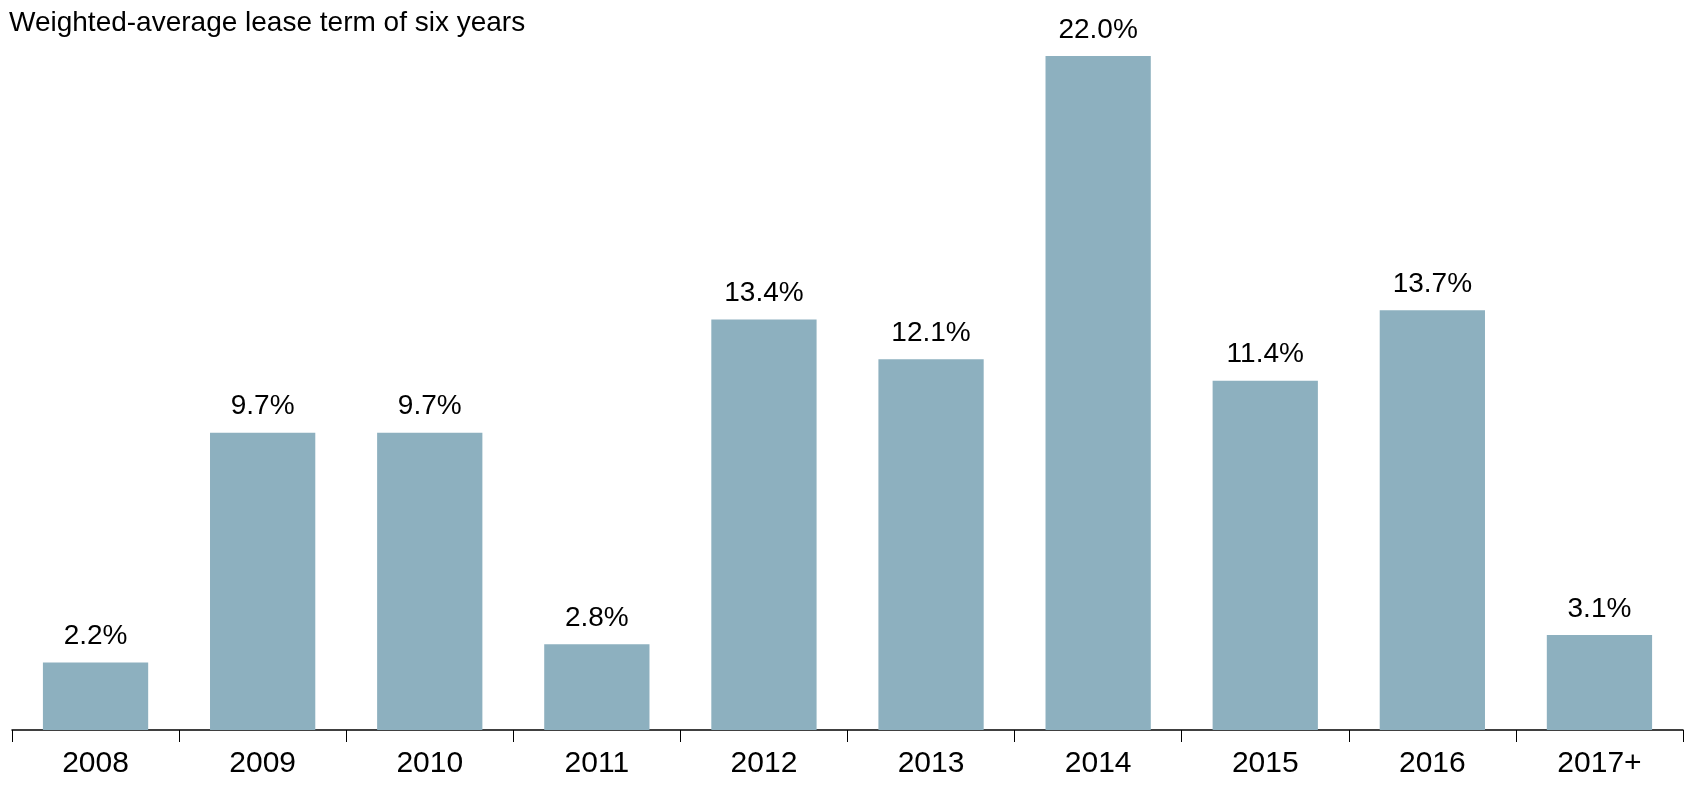 This screenshot has width=1697, height=793. I want to click on x-tick-label: 2014, so click(1098, 761).